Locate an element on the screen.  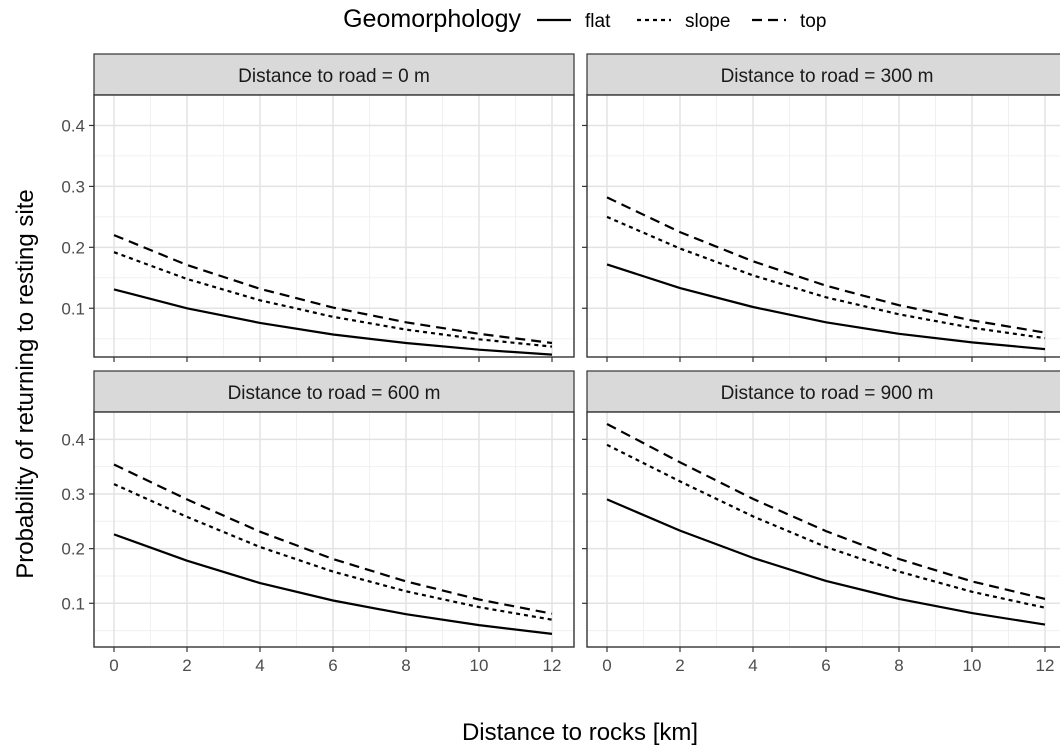
facet-strip-title: Distance to road = 300 m is located at coordinates (827, 76).